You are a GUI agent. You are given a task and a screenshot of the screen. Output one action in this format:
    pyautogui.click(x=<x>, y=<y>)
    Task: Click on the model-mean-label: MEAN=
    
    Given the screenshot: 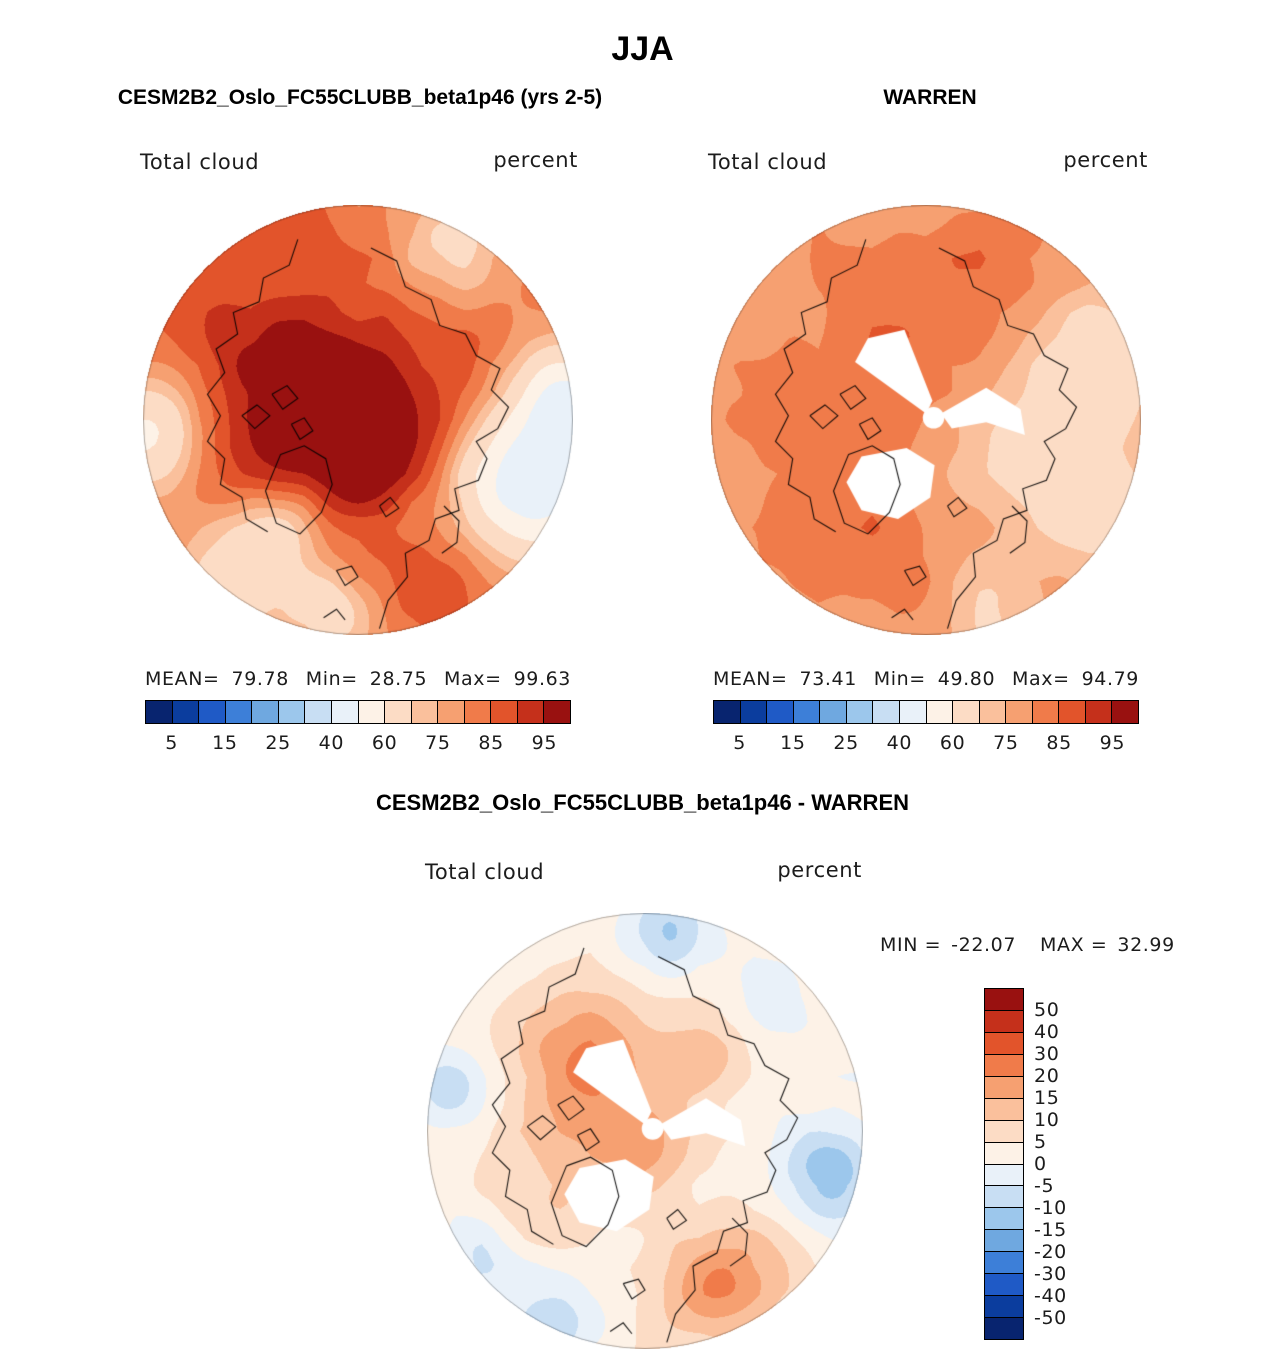 What is the action you would take?
    pyautogui.click(x=182, y=679)
    